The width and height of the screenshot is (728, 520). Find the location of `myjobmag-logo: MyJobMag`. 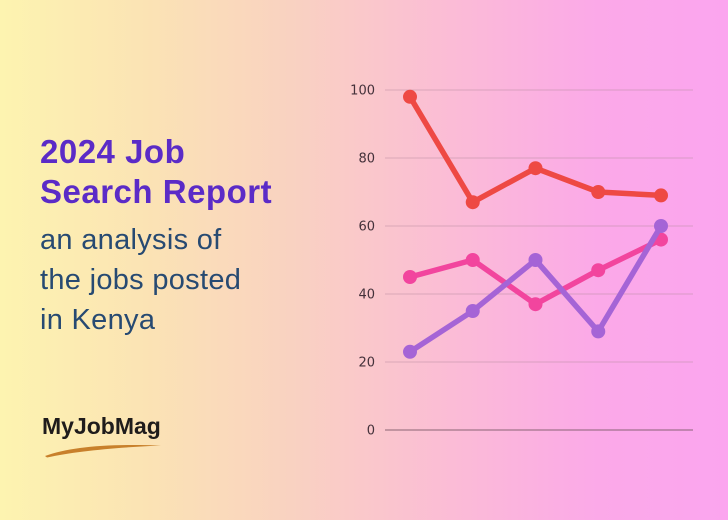

myjobmag-logo: MyJobMag is located at coordinates (107, 435).